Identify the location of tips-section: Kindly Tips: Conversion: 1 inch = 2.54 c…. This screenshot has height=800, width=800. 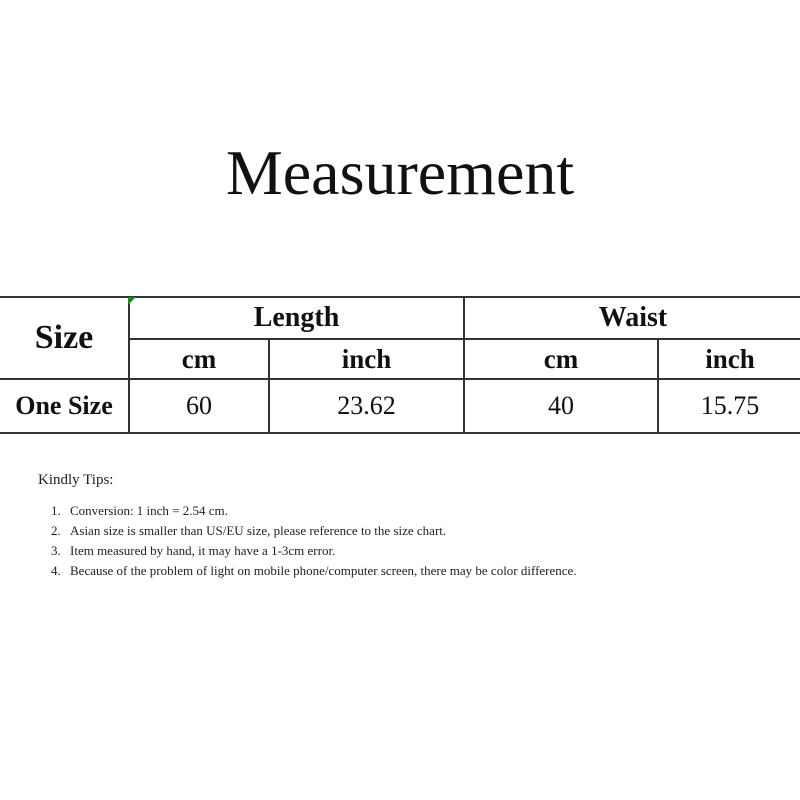
(354, 526).